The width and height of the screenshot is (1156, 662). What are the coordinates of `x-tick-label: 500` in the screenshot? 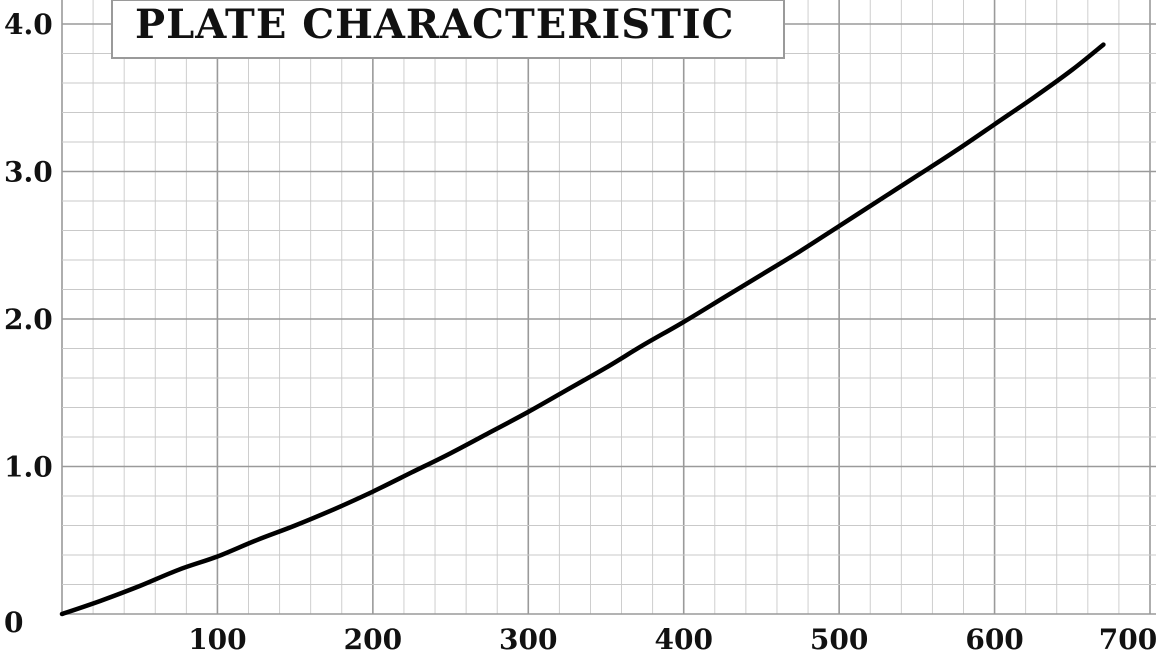 It's located at (839, 639).